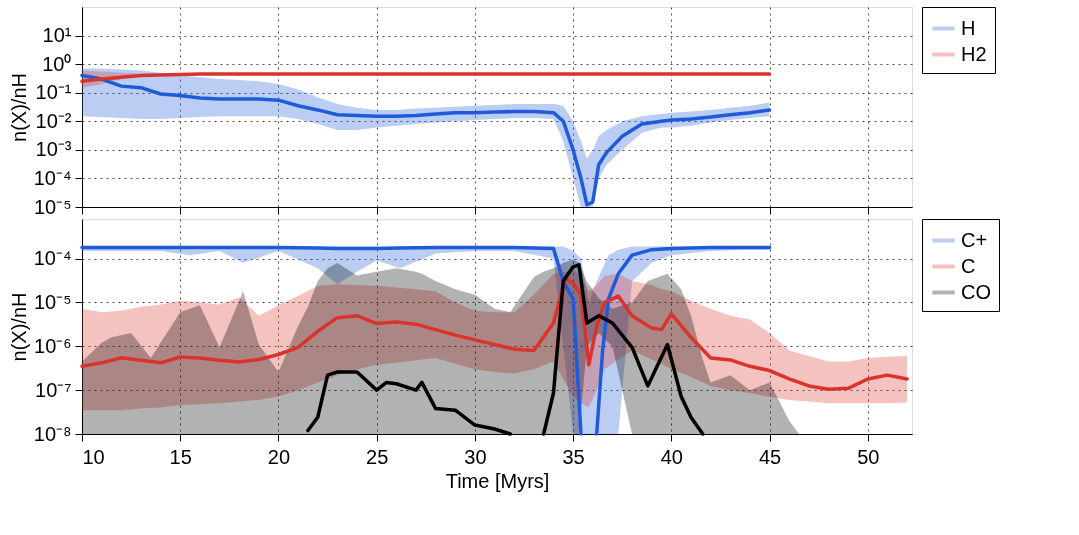 This screenshot has width=1079, height=535. Describe the element at coordinates (57, 63) in the screenshot. I see `y-tick-label: 10⁰` at that location.